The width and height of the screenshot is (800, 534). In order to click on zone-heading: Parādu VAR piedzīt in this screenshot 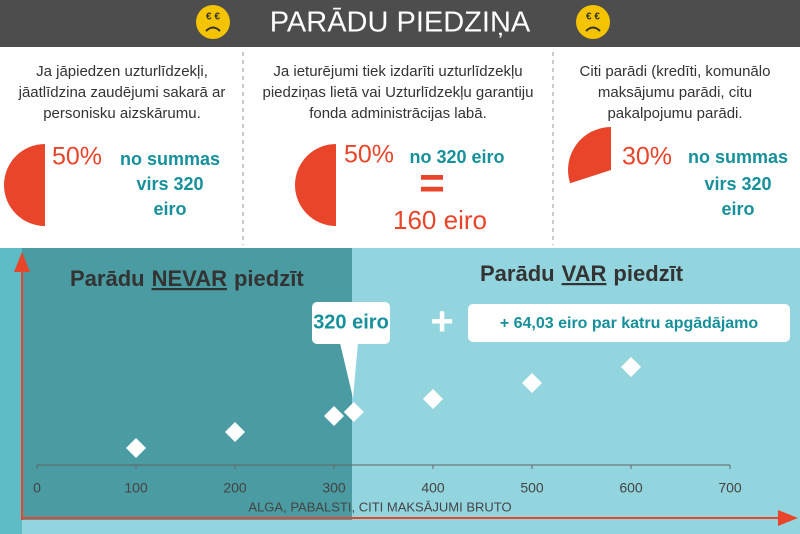, I will do `click(582, 273)`.